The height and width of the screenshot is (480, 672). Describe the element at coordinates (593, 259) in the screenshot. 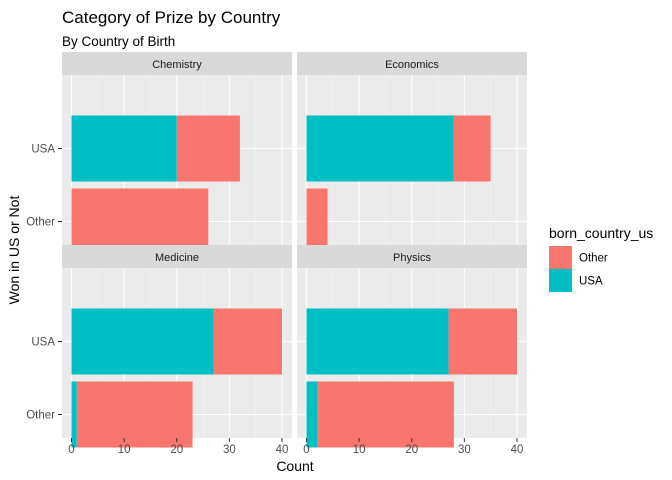

I see `legend-label: Other` at that location.